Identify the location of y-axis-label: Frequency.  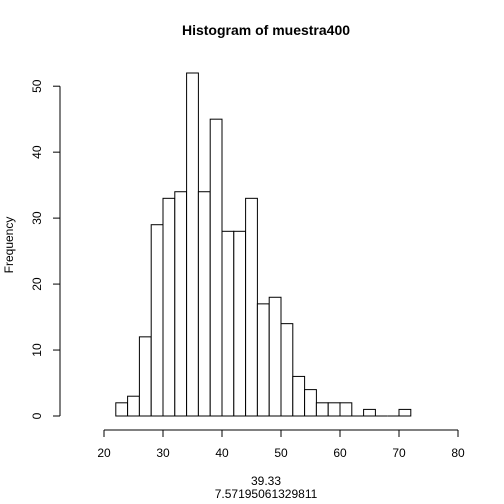
(9, 245).